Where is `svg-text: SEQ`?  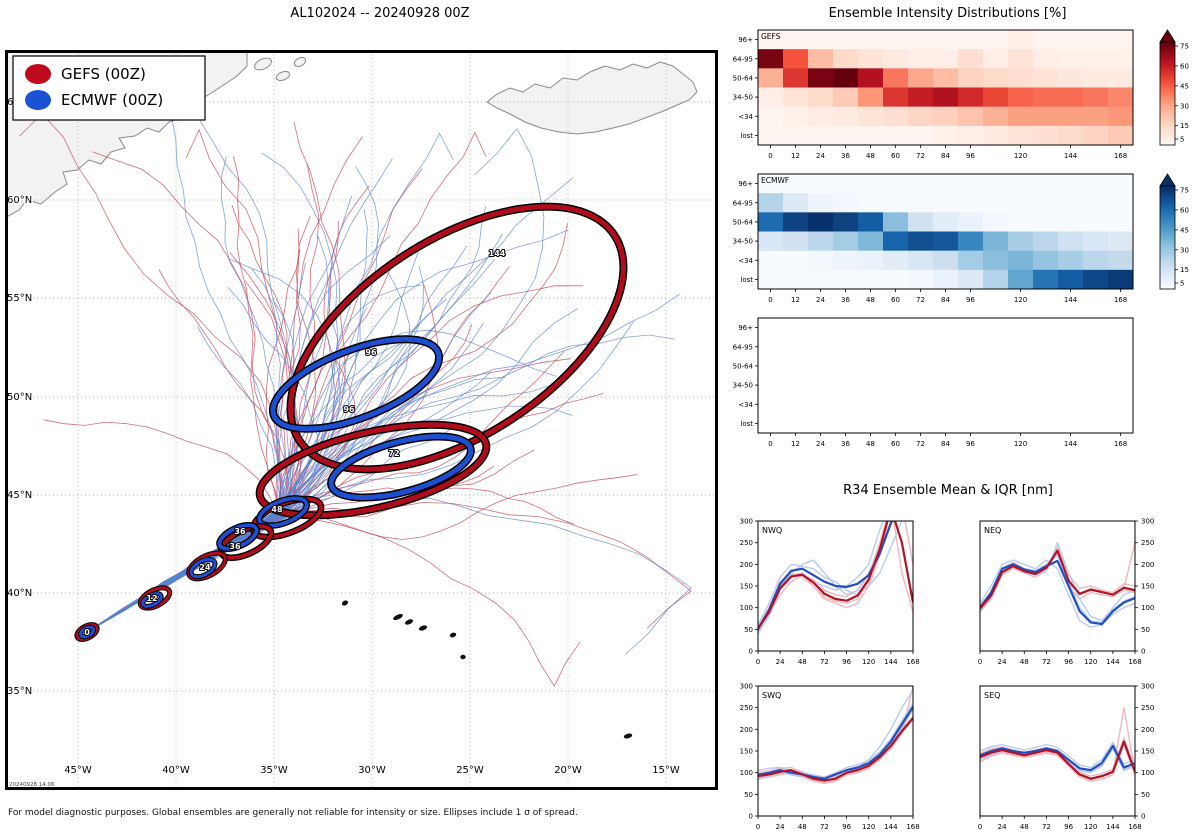 svg-text: SEQ is located at coordinates (992, 695).